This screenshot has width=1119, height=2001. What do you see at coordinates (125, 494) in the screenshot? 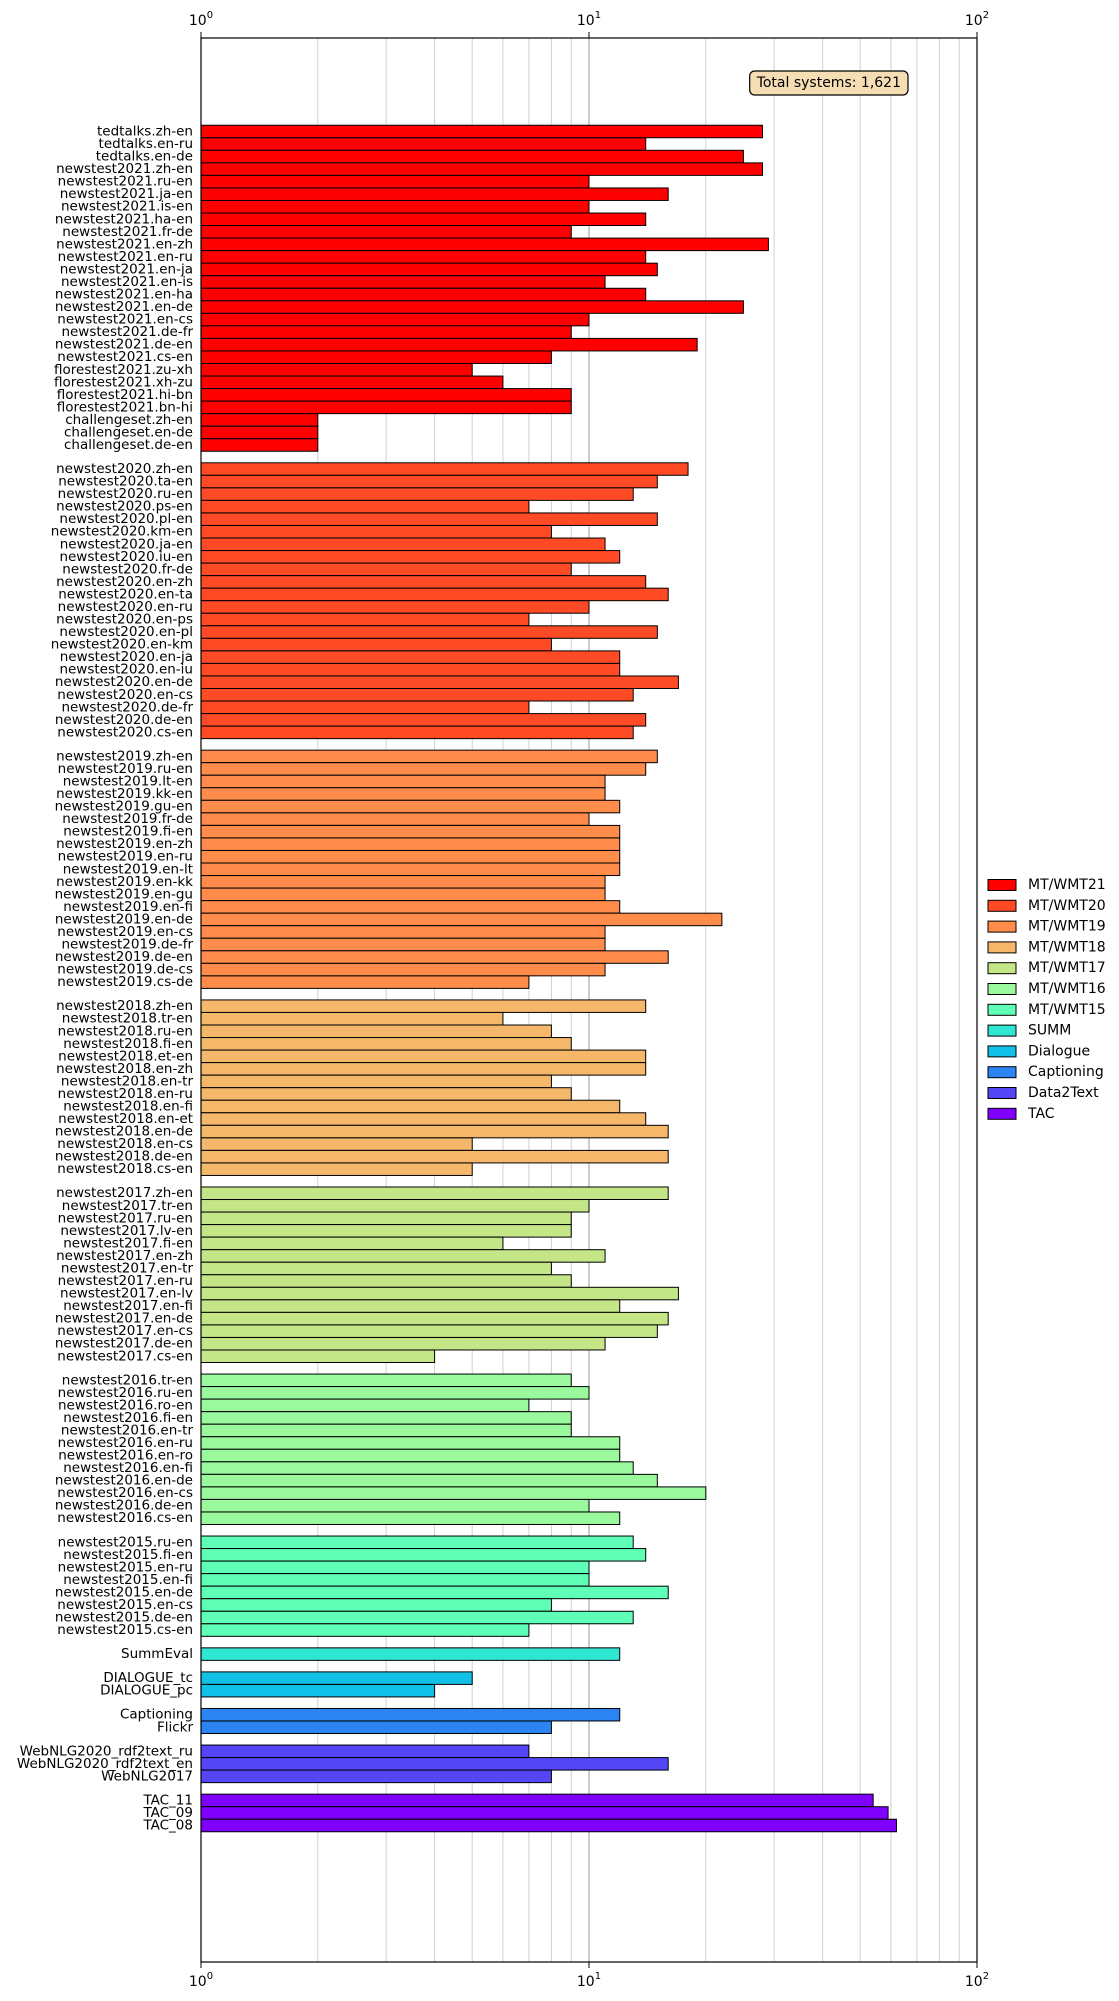
I see `category-label: newstest2020.ru-en` at bounding box center [125, 494].